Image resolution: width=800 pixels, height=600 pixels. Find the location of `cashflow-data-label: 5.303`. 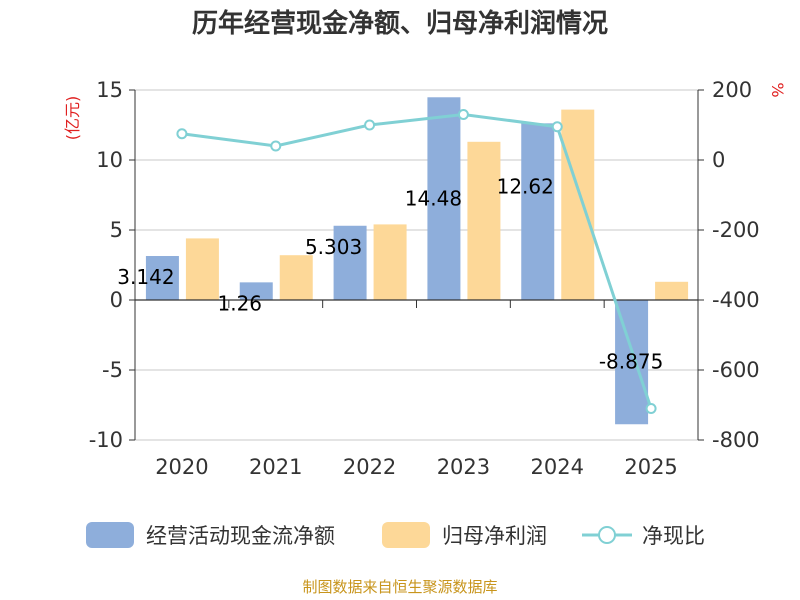

cashflow-data-label: 5.303 is located at coordinates (333, 247).